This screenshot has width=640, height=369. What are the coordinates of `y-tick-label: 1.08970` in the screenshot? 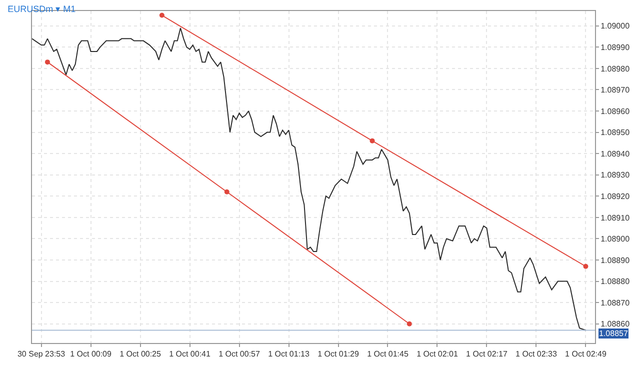 It's located at (615, 90).